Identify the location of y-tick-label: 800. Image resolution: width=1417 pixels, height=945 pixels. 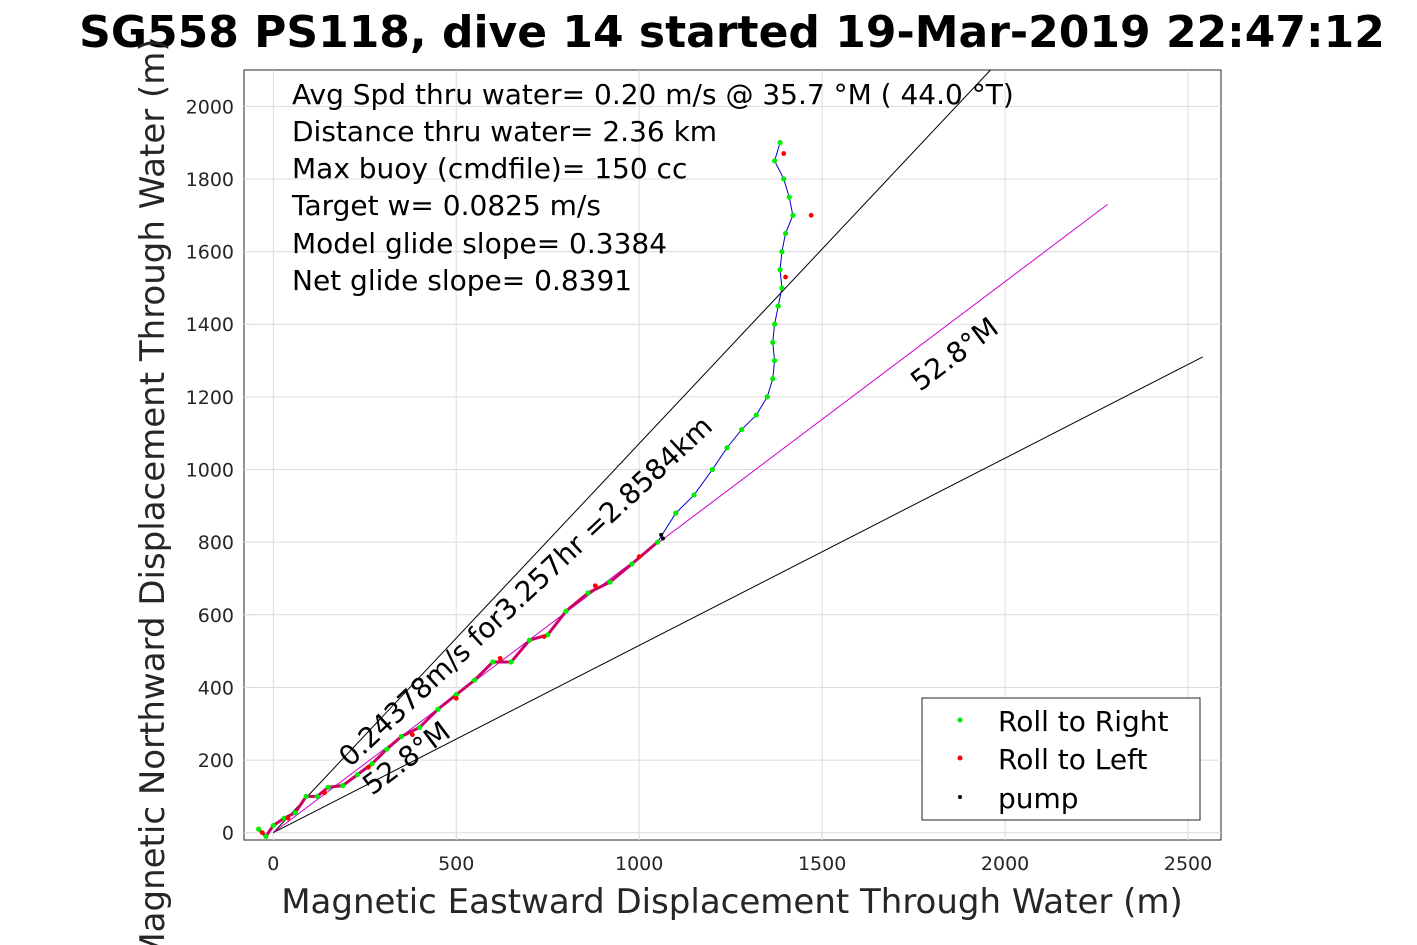
(216, 543).